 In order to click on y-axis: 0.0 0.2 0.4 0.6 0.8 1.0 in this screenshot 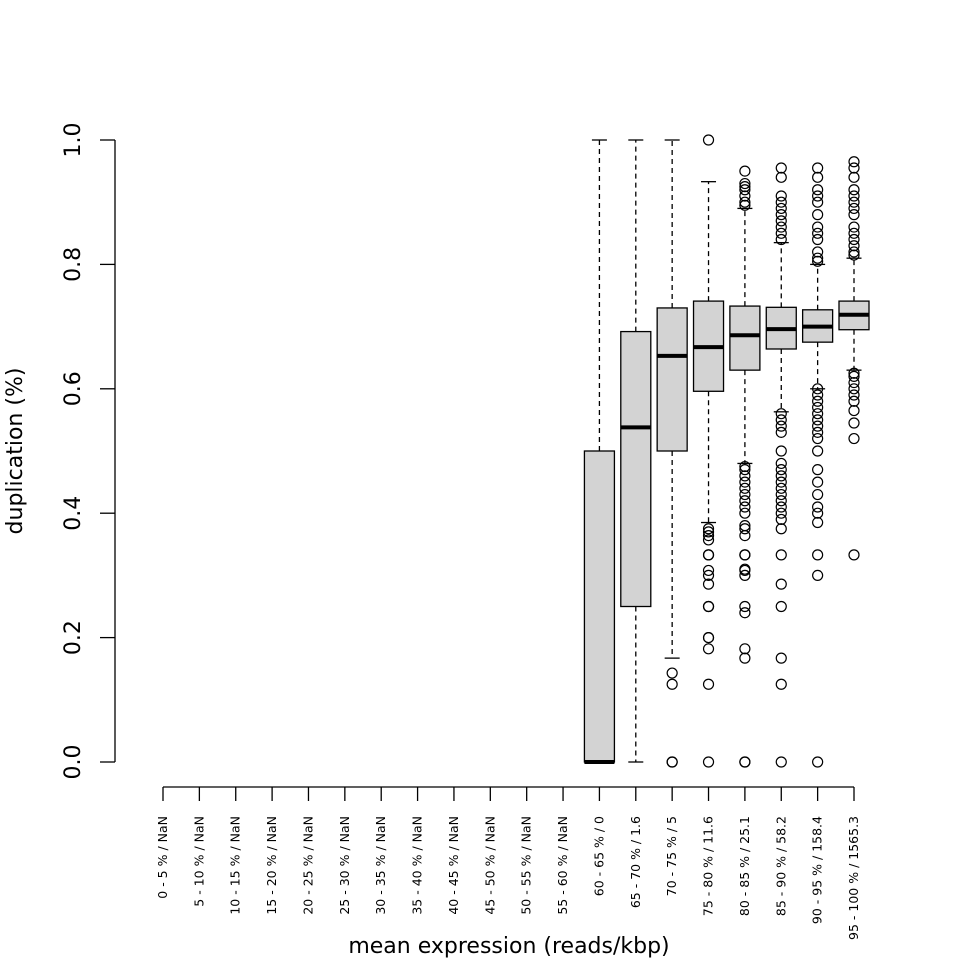, I will do `click(88, 451)`.